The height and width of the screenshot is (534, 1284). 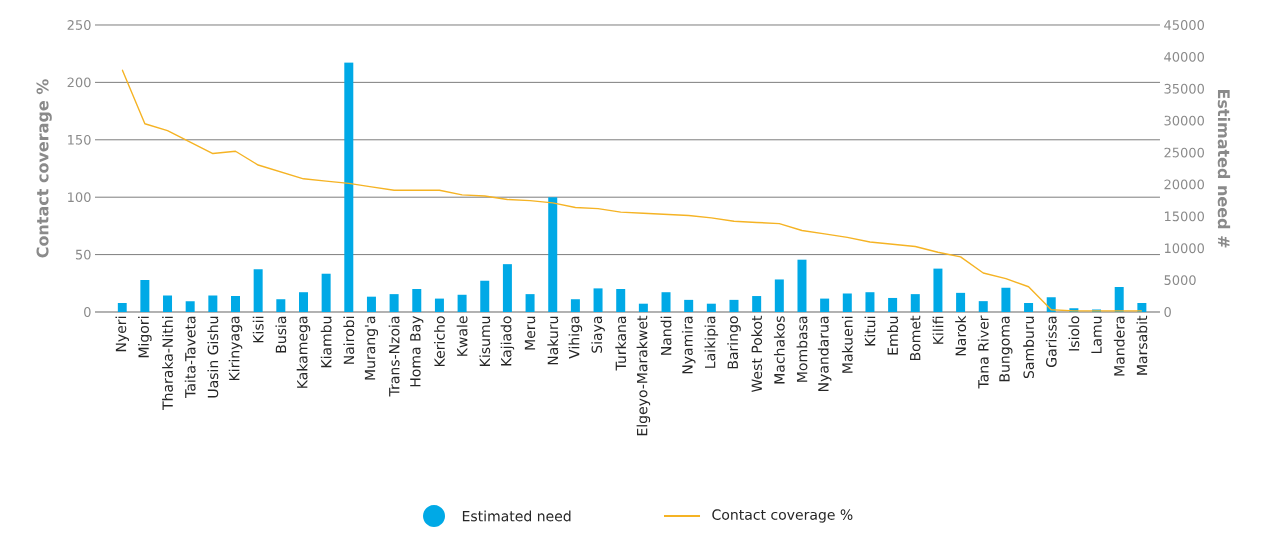 I want to click on y-axis-title: Contact coverage %, so click(x=44, y=168).